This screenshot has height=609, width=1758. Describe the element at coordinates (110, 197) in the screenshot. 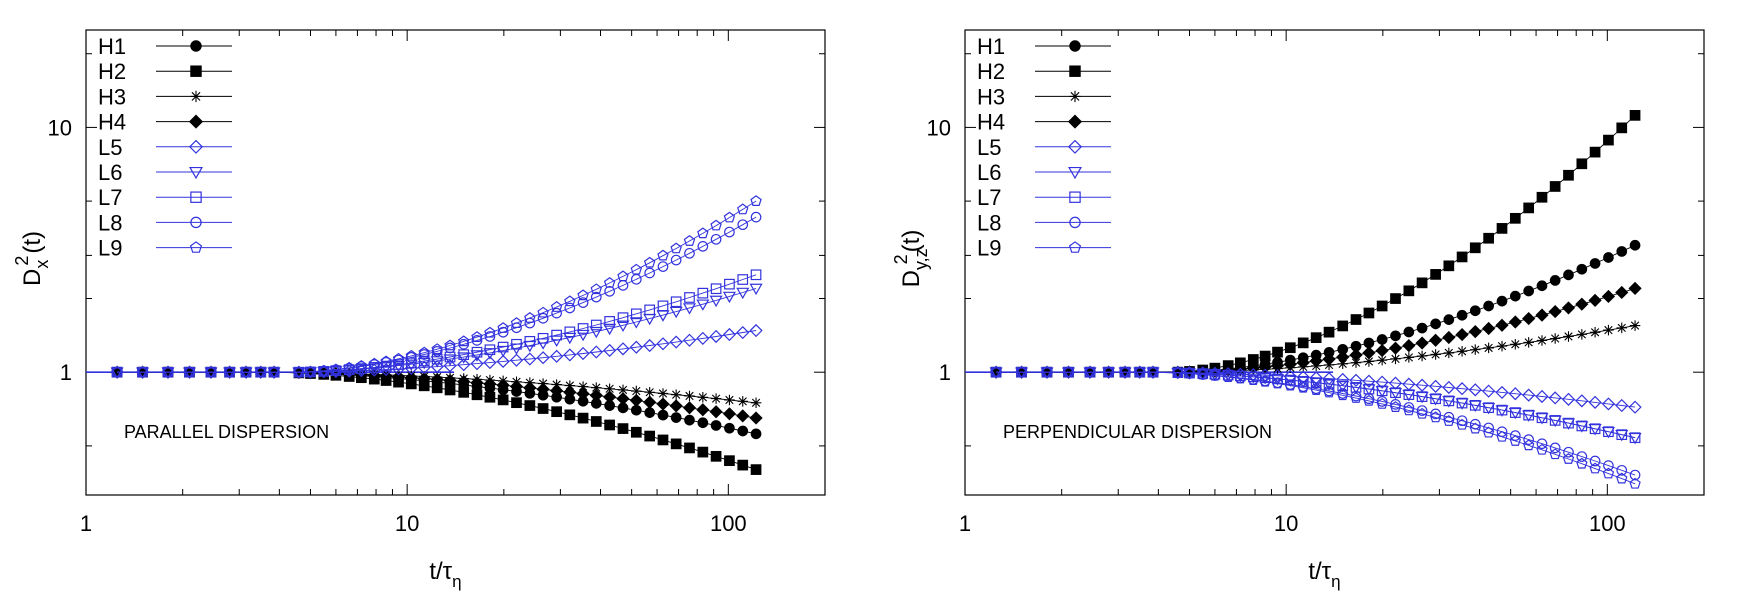

I see `legend-label: L7` at that location.